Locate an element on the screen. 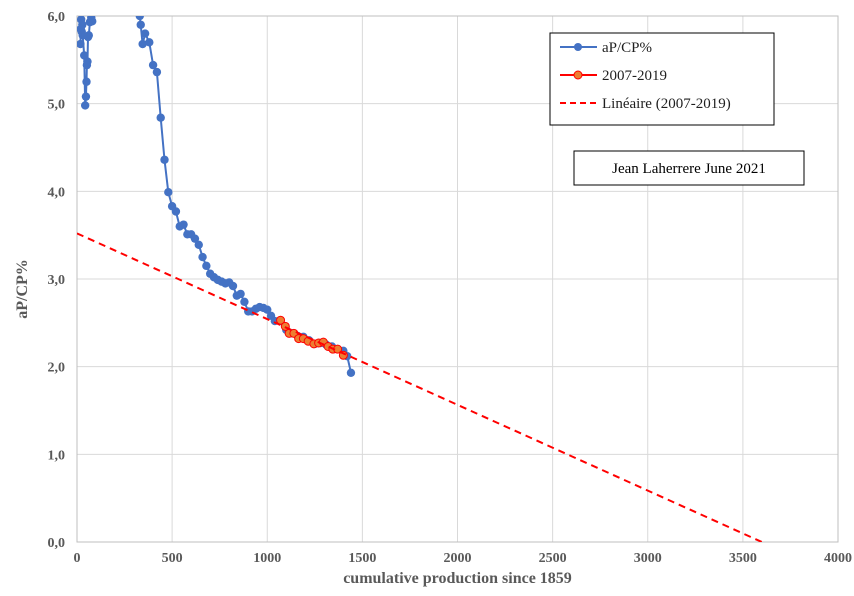 This screenshot has width=854, height=596. y-tick-label: 3,0 is located at coordinates (57, 280).